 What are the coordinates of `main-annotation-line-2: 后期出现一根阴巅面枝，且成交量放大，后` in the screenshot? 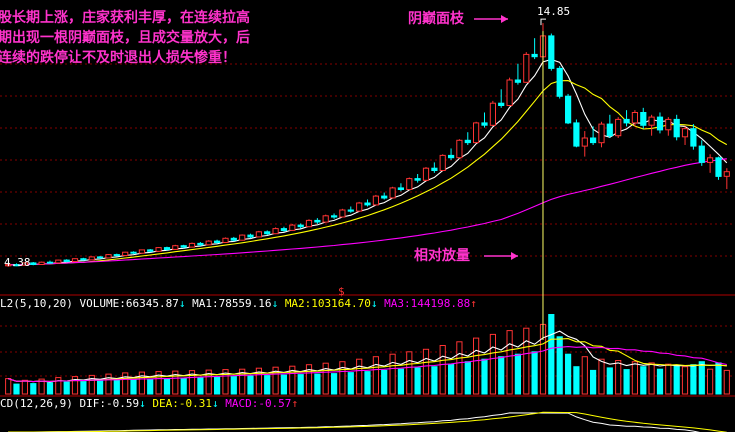 It's located at (125, 38).